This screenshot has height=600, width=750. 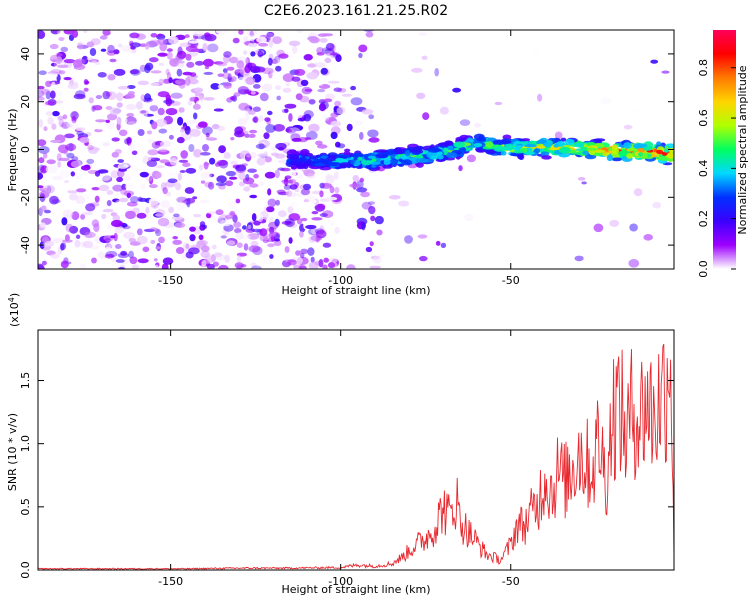 What do you see at coordinates (25, 197) in the screenshot?
I see `y-tick-label: -20` at bounding box center [25, 197].